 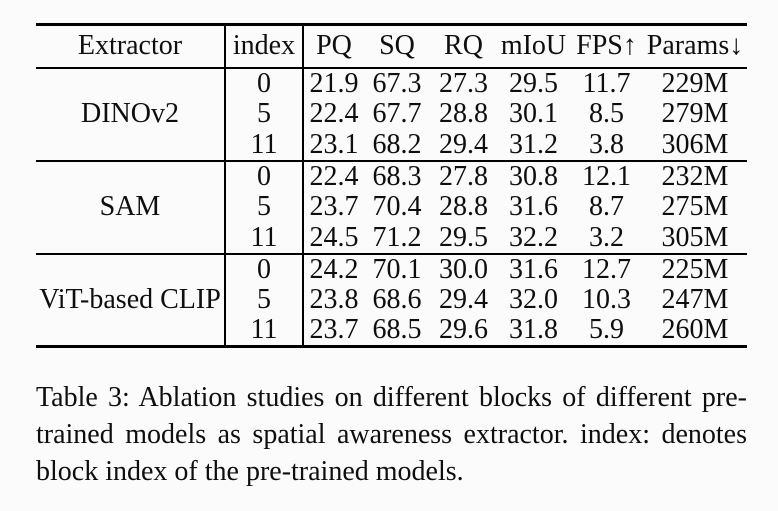 I want to click on table-row: 11 23.1 68.2 29.4 31.2 3.8 306M, so click(x=391, y=144).